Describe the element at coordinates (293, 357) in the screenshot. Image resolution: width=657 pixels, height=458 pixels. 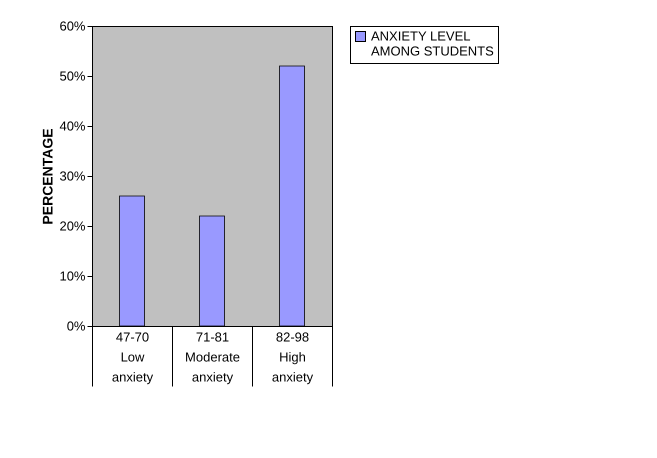
I see `x-tick-label: 82-98 High anxiety` at that location.